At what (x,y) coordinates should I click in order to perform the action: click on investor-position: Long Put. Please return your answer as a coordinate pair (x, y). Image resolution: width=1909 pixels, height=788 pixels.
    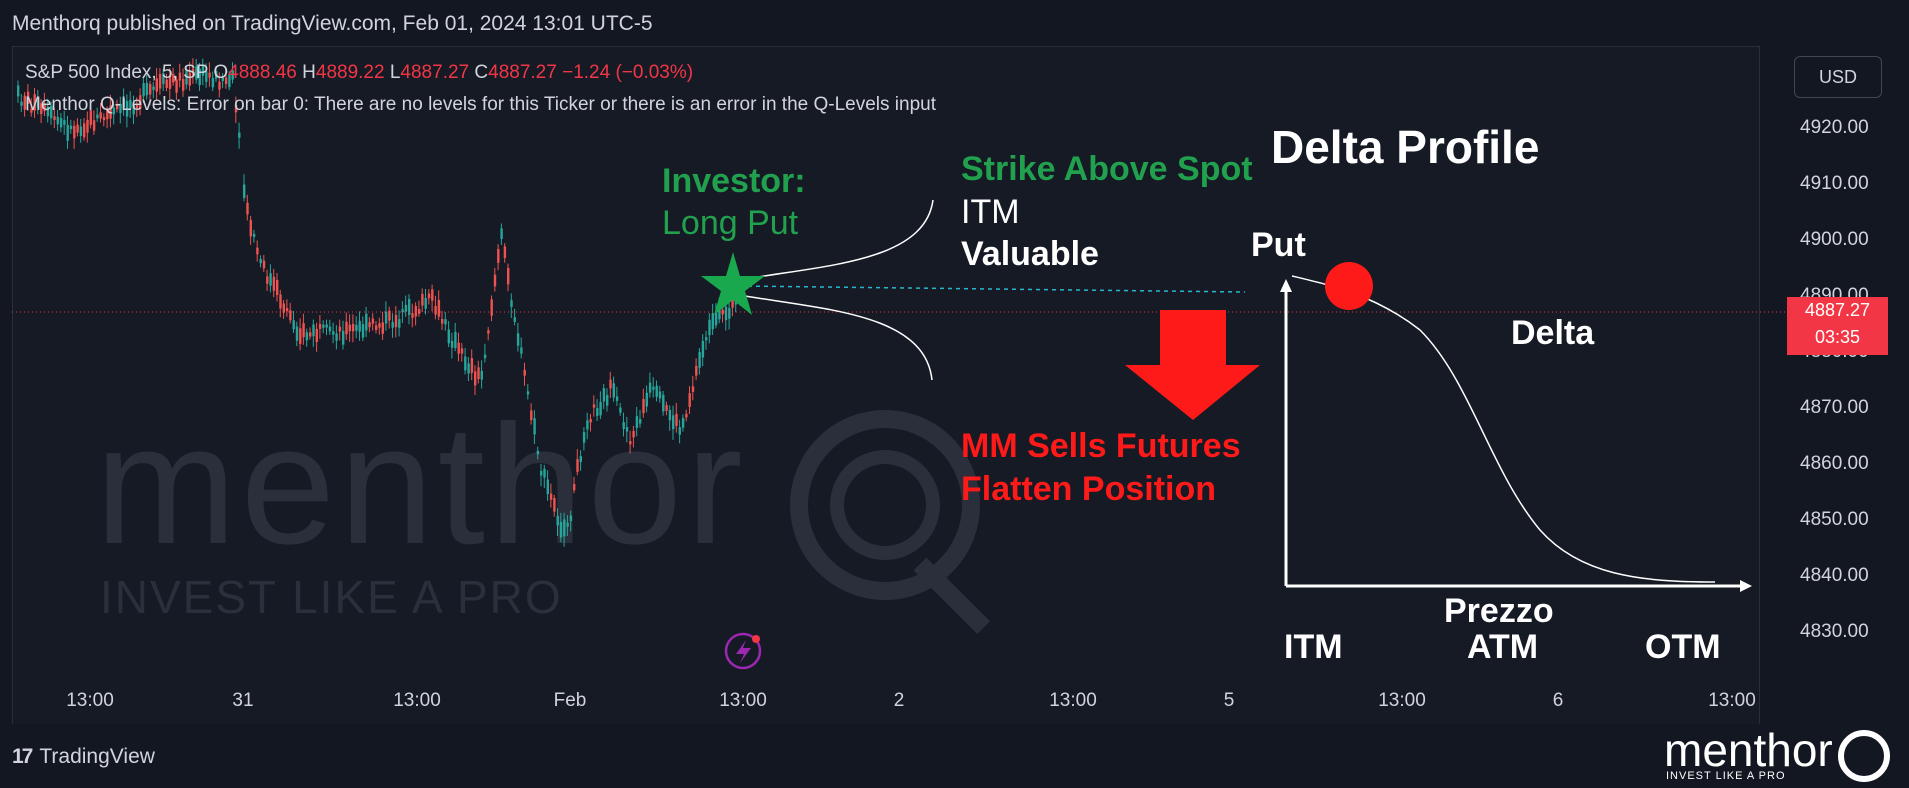
    Looking at the image, I should click on (730, 223).